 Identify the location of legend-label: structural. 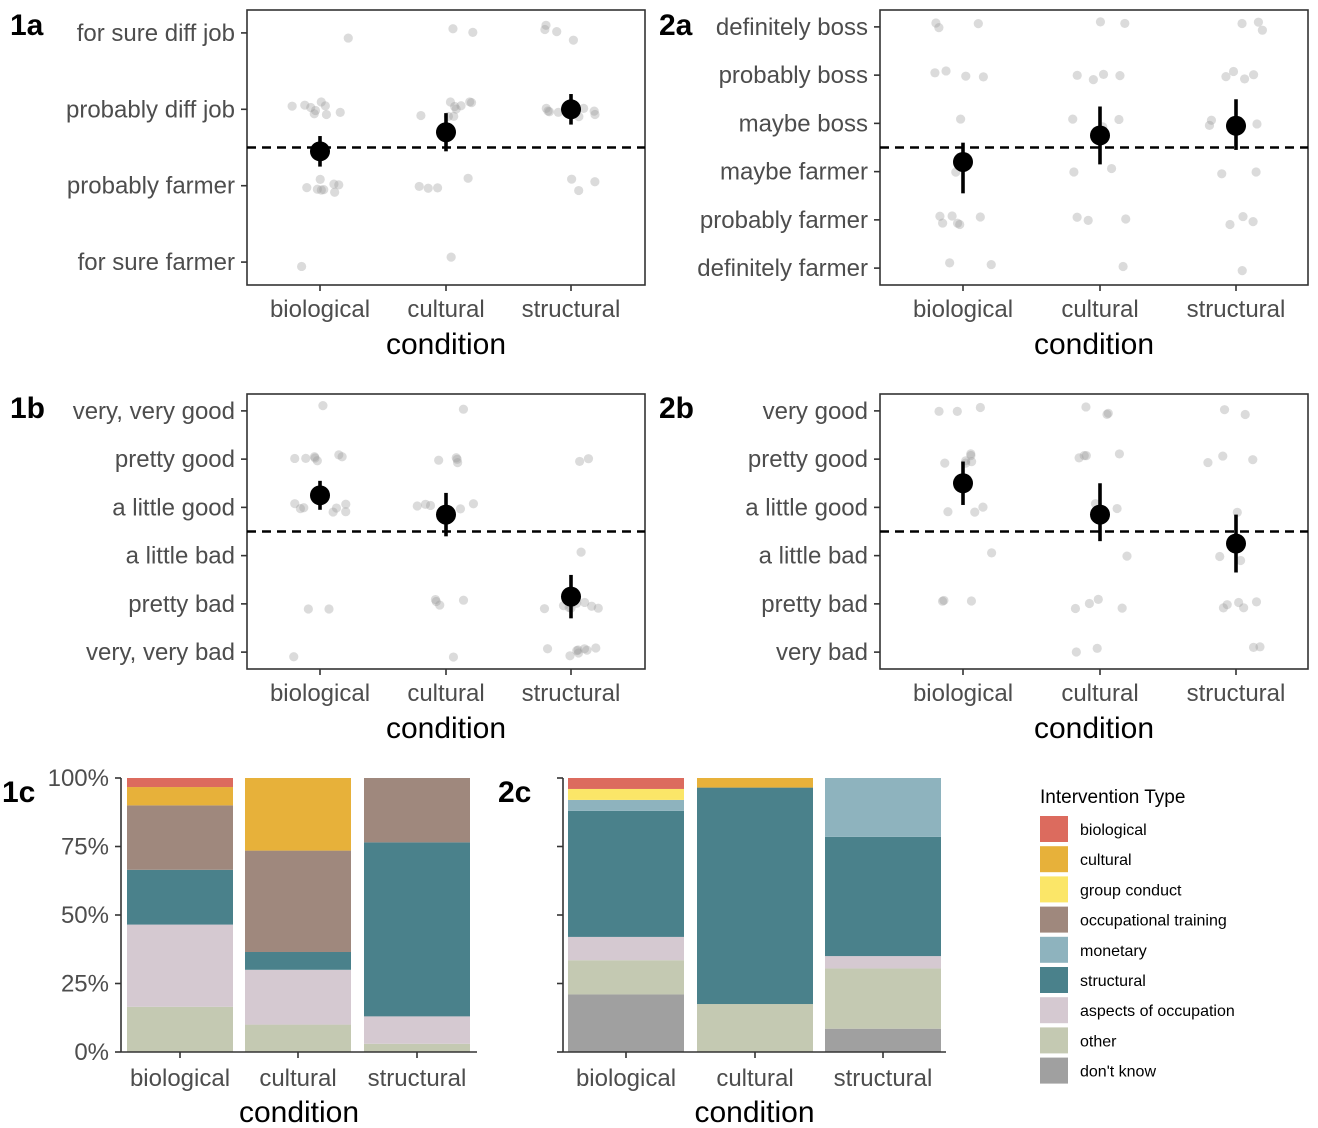
(1113, 981).